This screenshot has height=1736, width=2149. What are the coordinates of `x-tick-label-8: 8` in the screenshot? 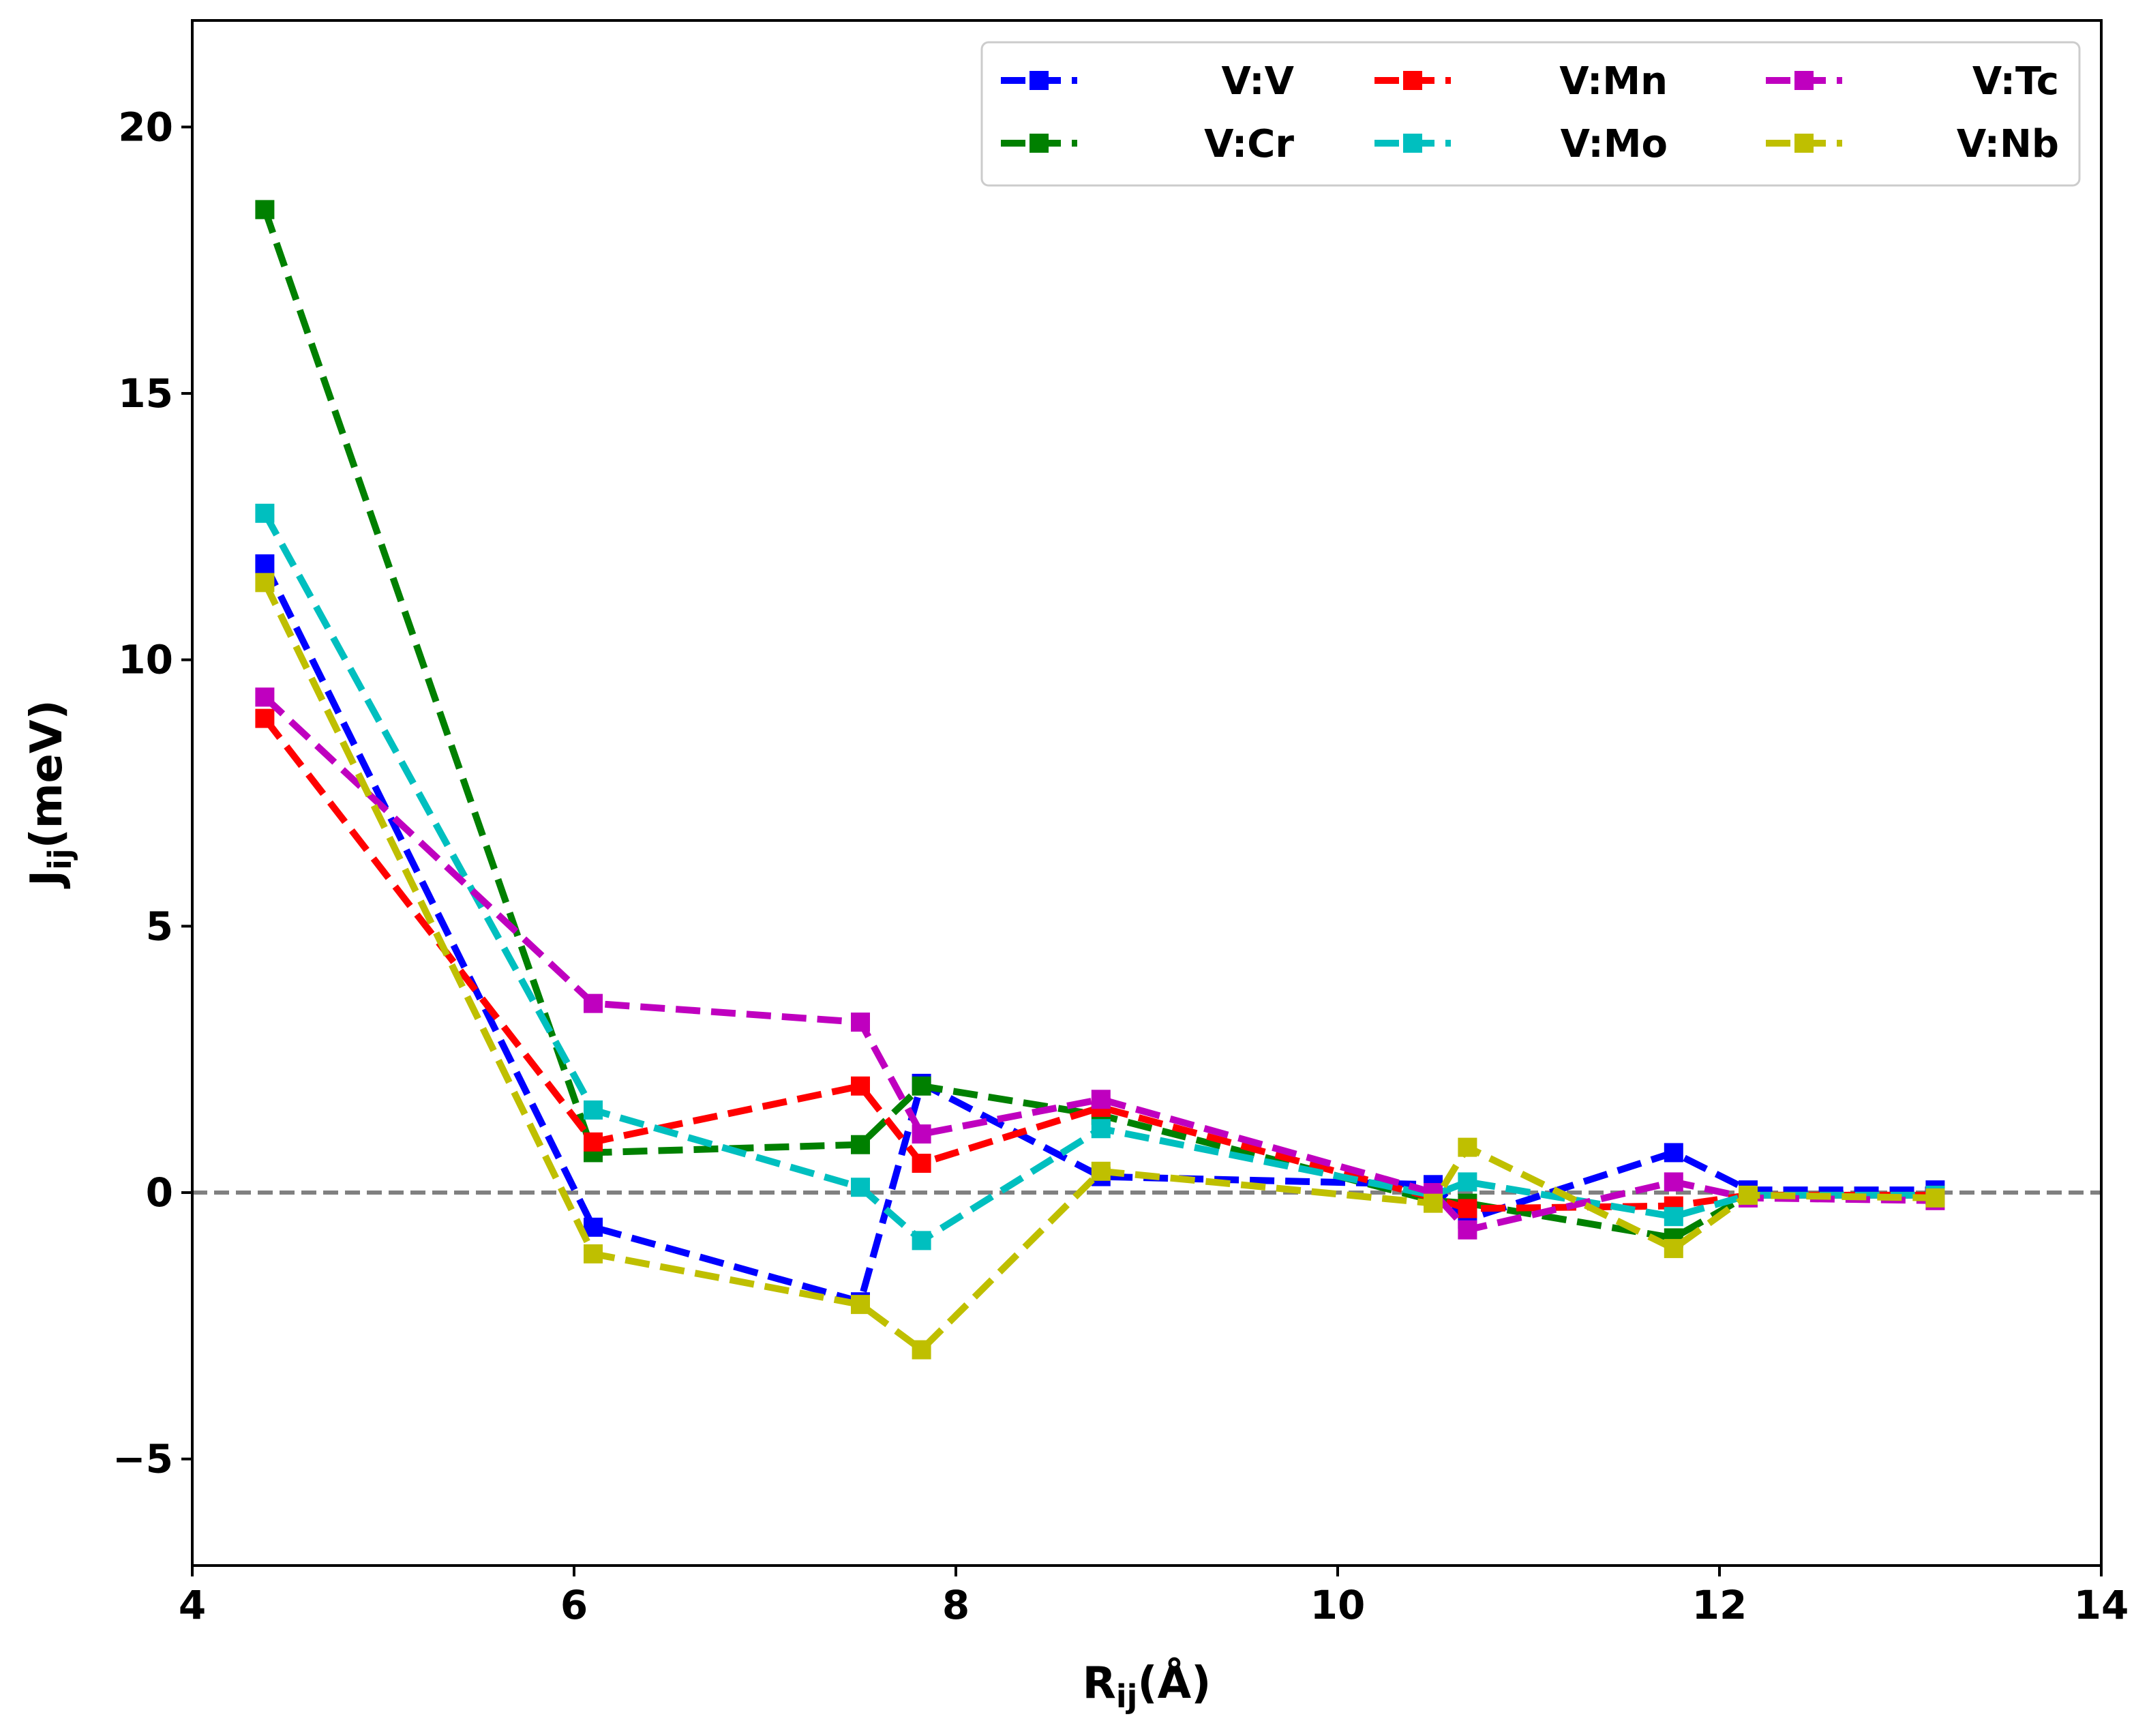 It's located at (956, 1605).